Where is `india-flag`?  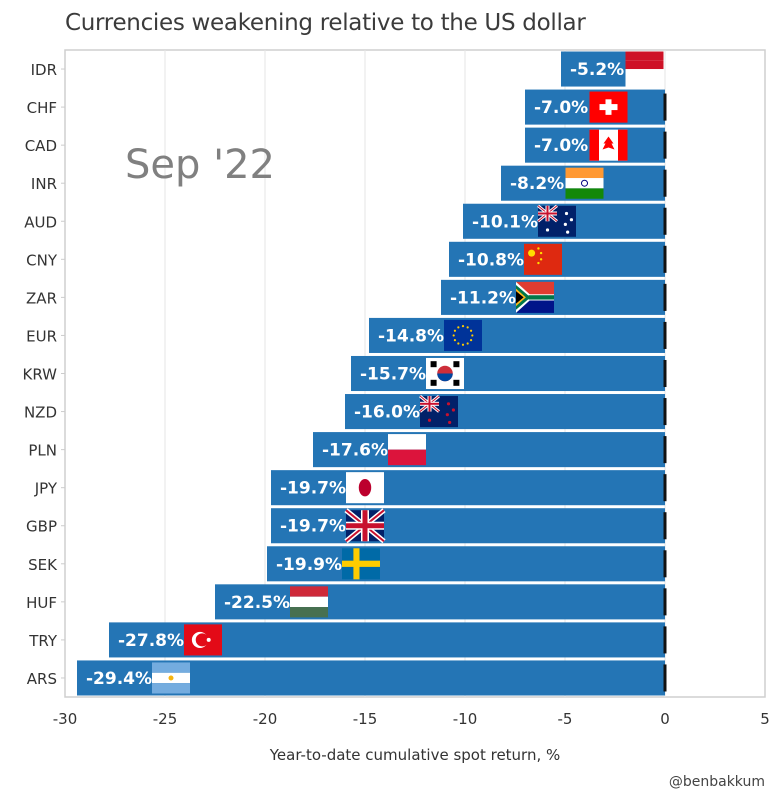
india-flag is located at coordinates (584, 183).